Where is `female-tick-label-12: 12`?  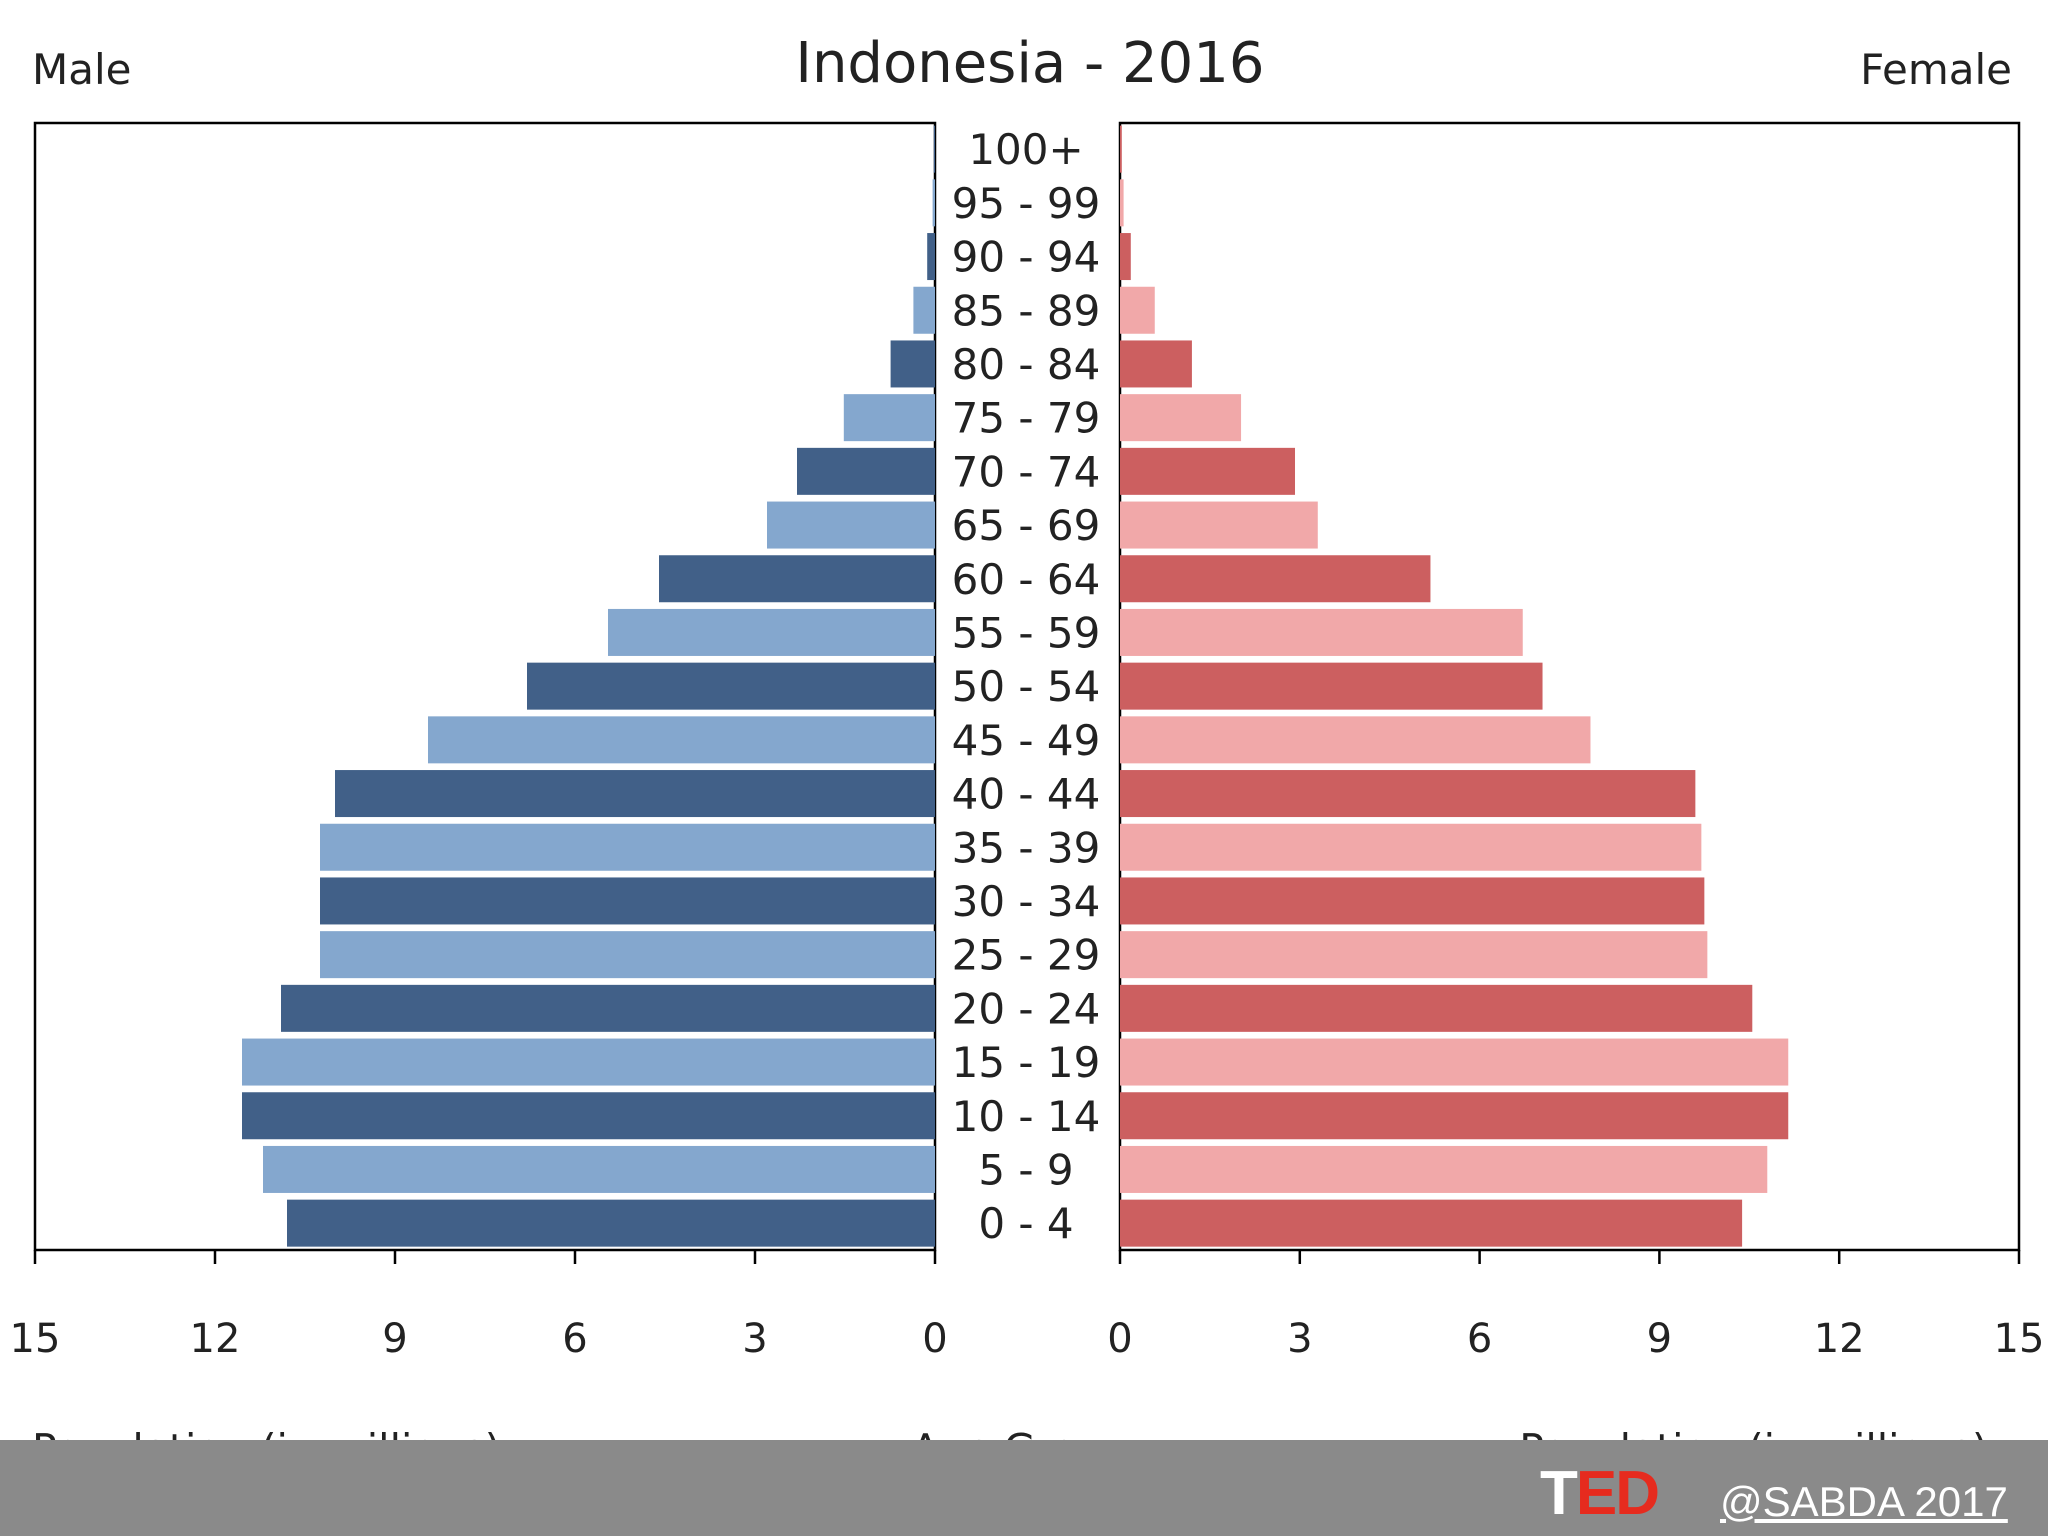 female-tick-label-12: 12 is located at coordinates (1839, 1339).